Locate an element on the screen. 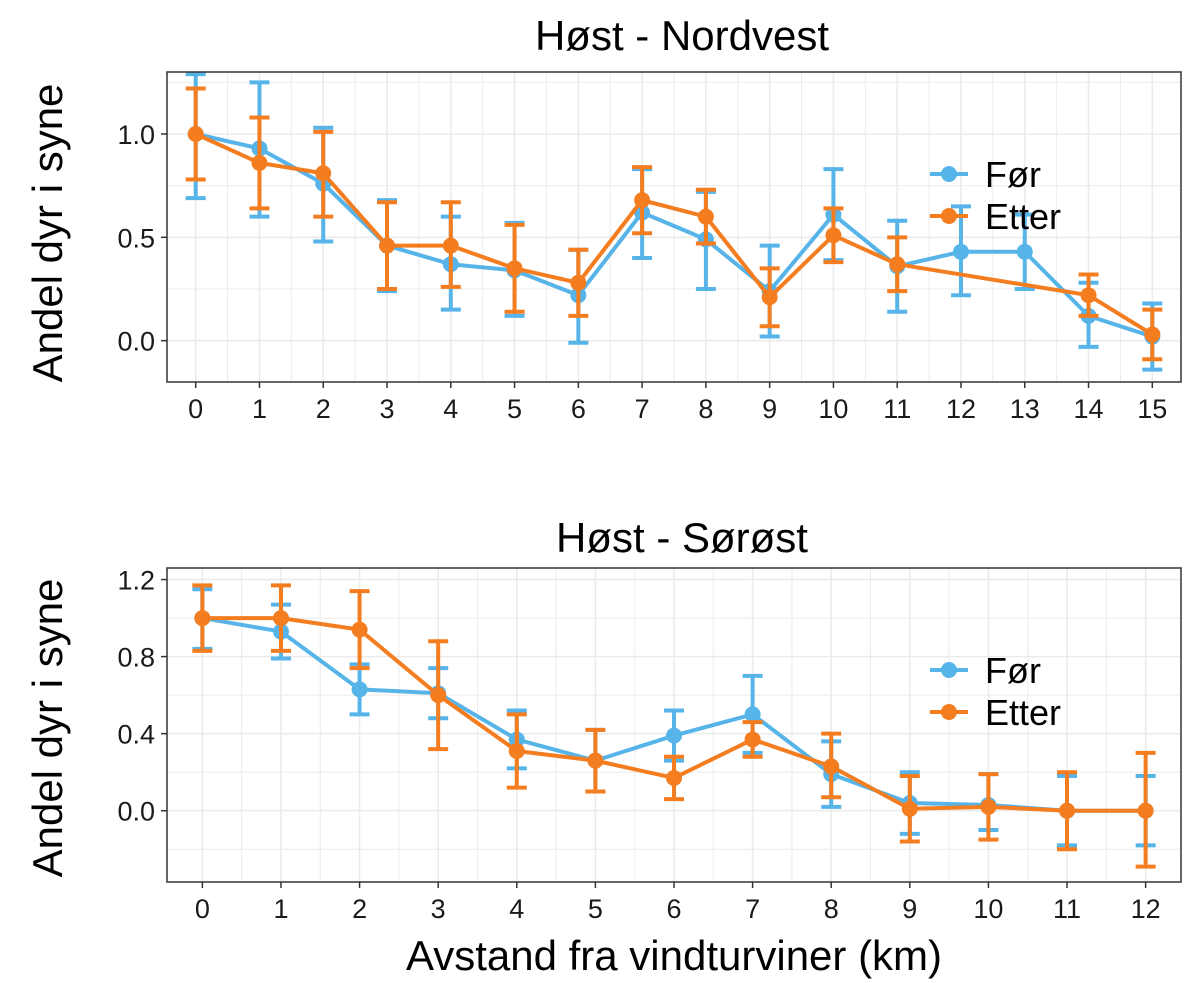 The width and height of the screenshot is (1192, 983). x-tick-label: 13 is located at coordinates (1025, 409).